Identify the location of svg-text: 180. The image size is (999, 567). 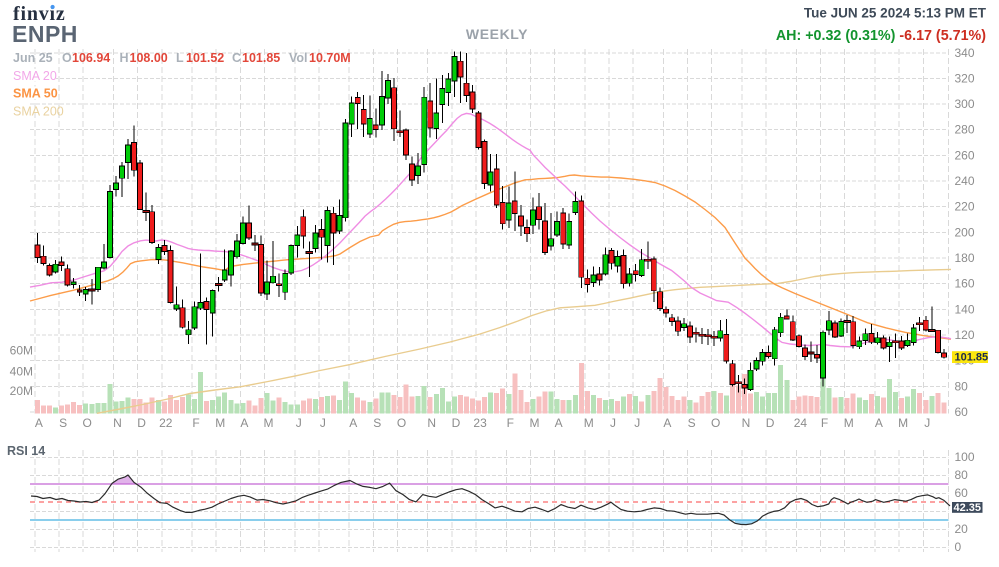
(965, 258).